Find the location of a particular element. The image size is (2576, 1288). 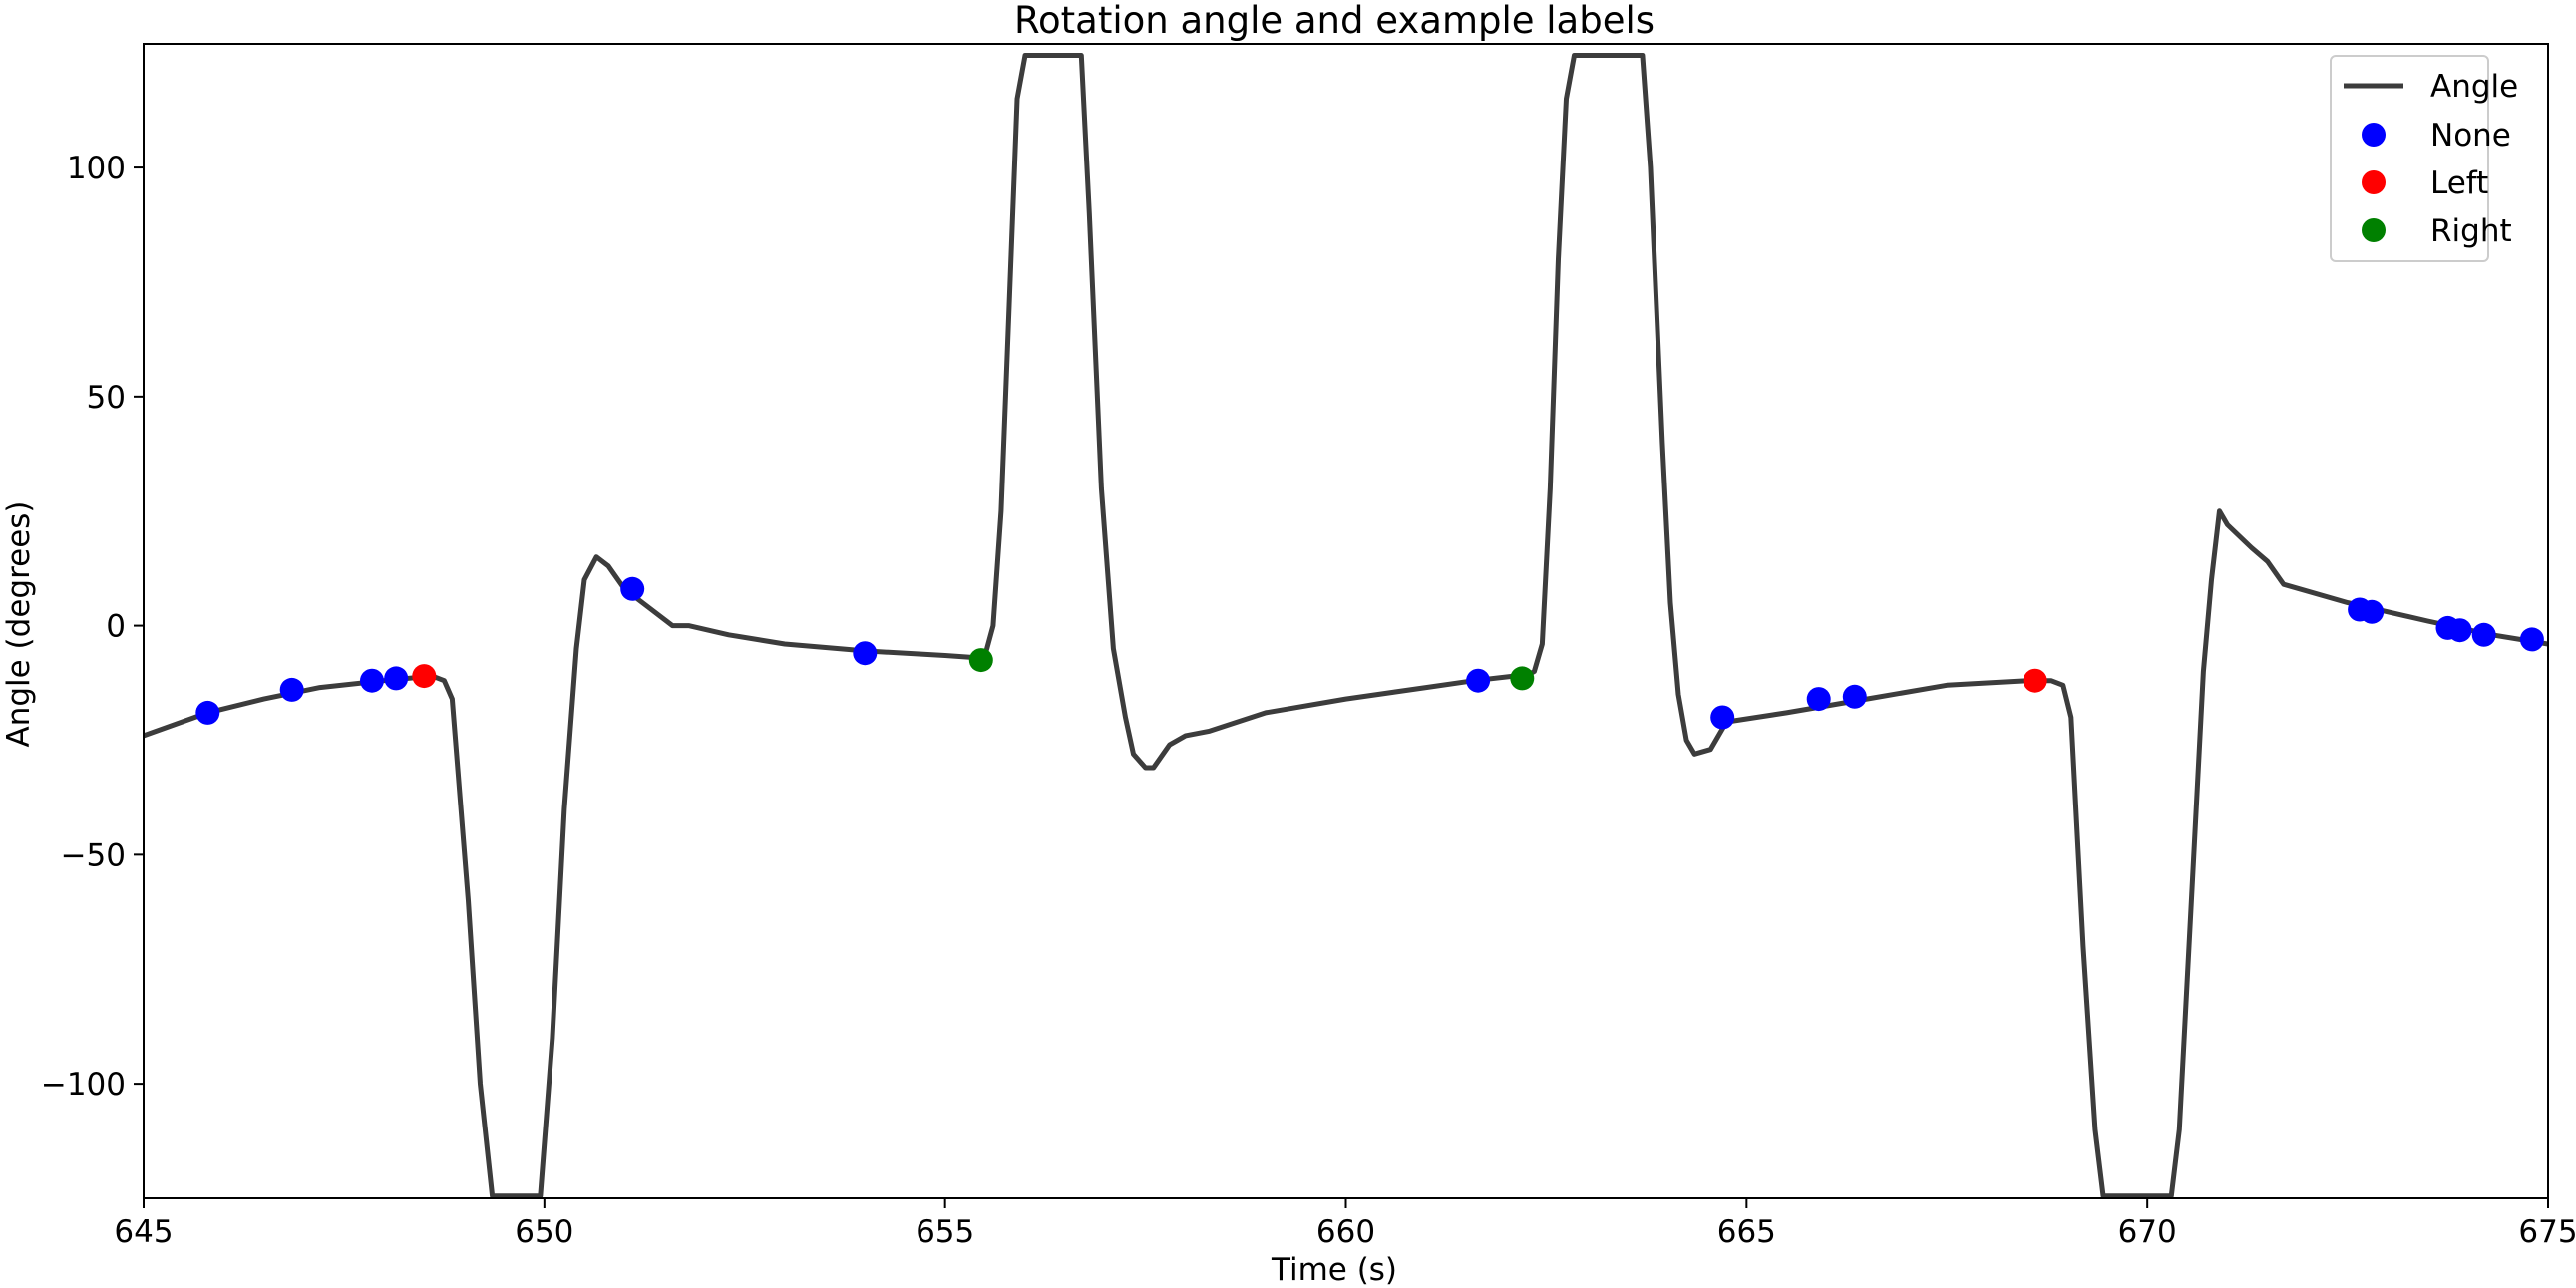

legend: Angle None Left Right is located at coordinates (2424, 158).